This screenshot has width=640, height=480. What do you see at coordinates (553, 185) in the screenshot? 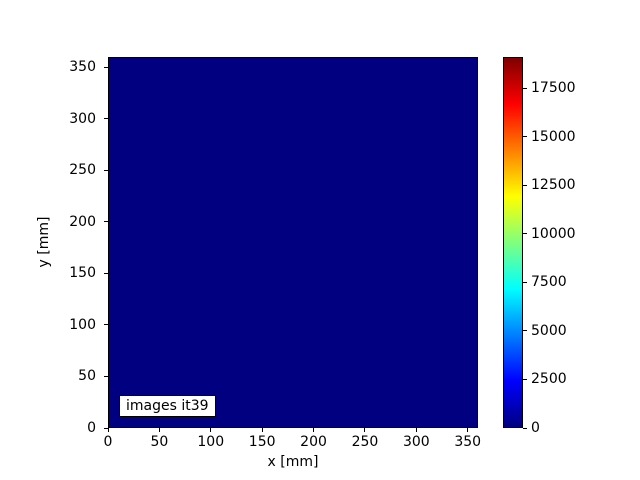
I see `colorbar-tick-label: 12500` at bounding box center [553, 185].